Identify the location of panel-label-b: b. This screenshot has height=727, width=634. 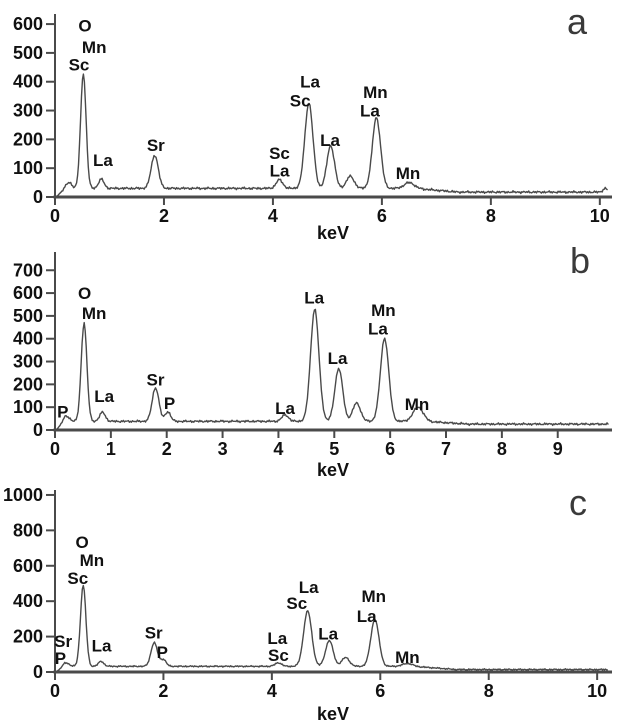
(580, 260).